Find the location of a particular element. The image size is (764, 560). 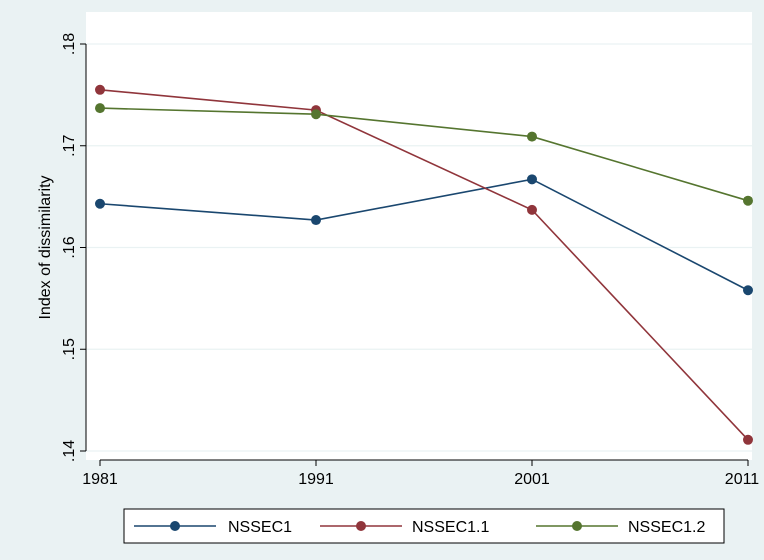

x-tick-label: 1991 is located at coordinates (316, 479).